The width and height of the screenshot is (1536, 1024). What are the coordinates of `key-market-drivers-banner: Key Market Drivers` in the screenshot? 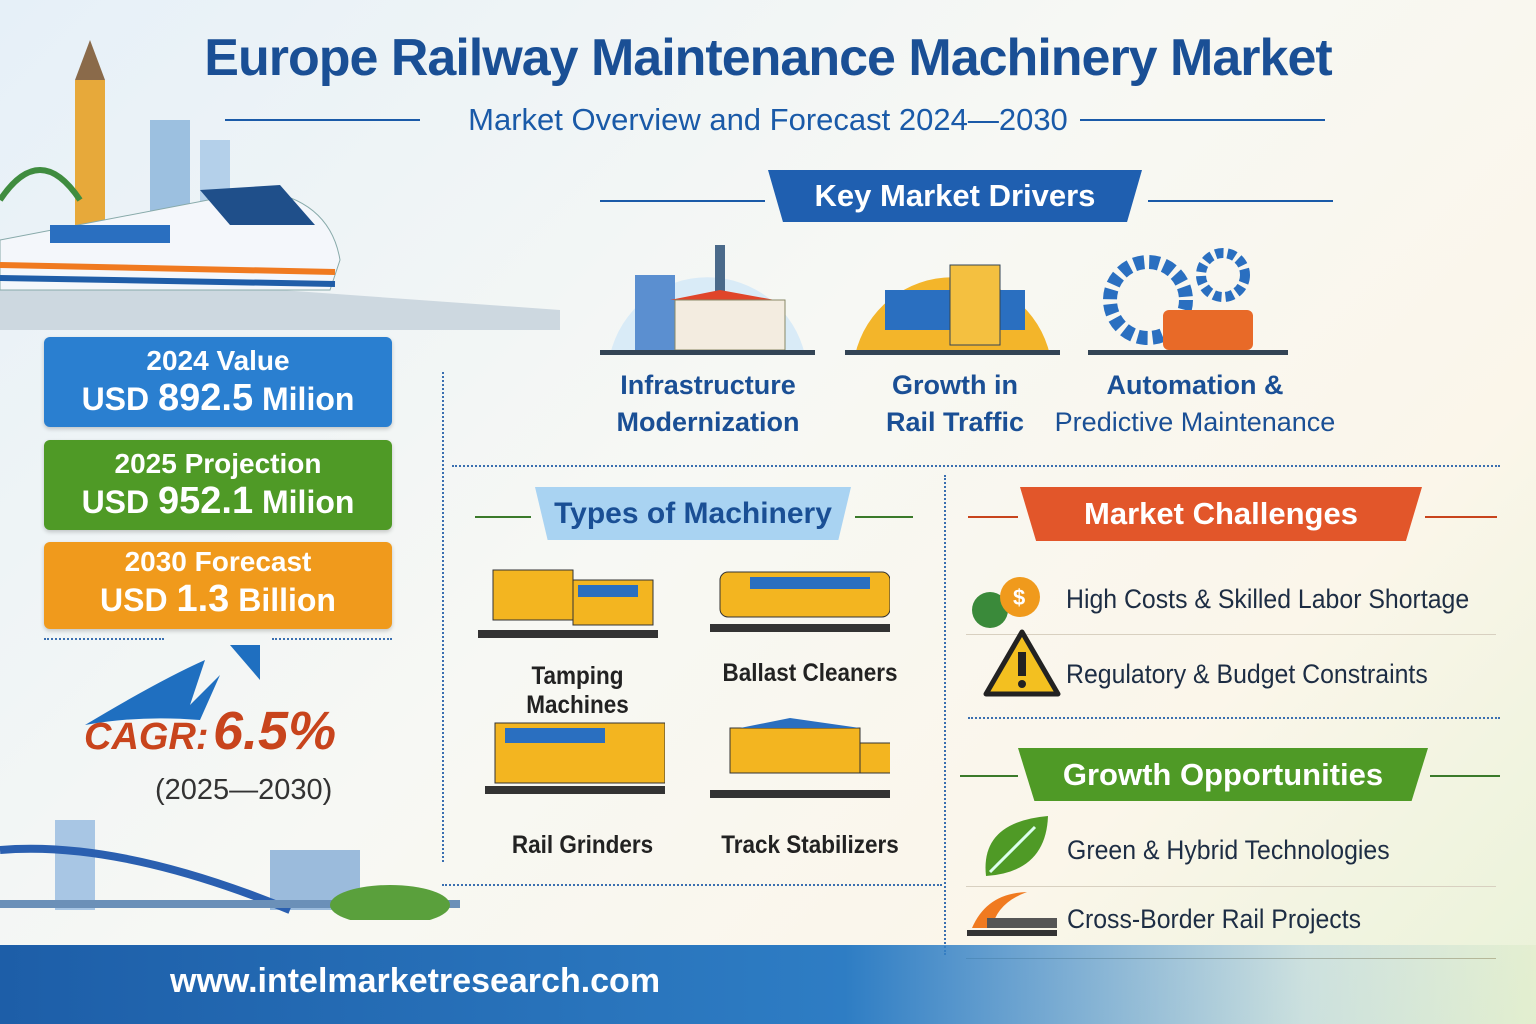 It's located at (955, 196).